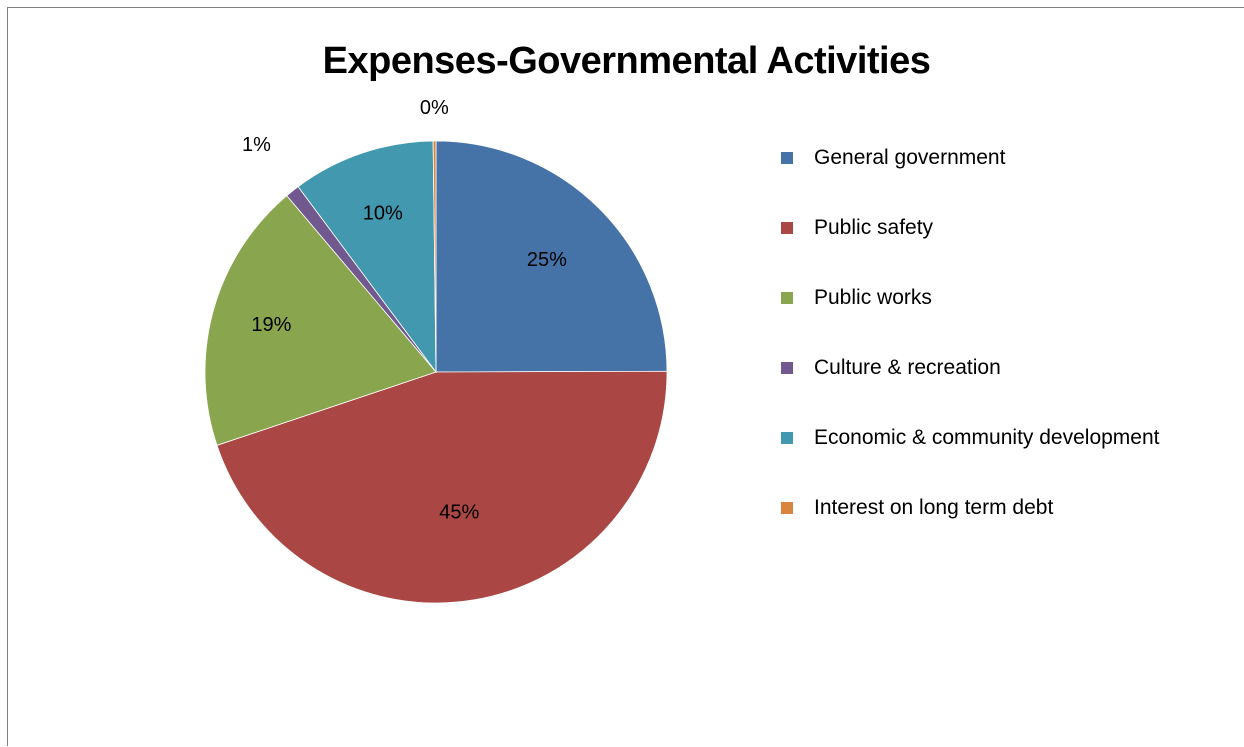  Describe the element at coordinates (442, 487) in the screenshot. I see `pie-slice-public-safety` at that location.